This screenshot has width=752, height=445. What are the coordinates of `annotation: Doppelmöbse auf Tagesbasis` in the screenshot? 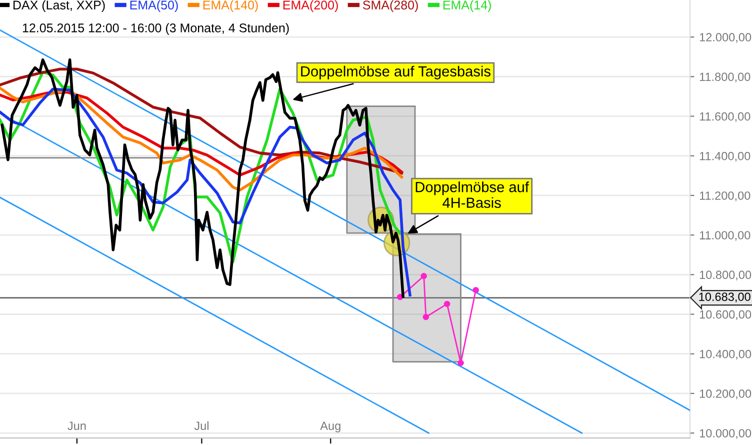 It's located at (395, 73).